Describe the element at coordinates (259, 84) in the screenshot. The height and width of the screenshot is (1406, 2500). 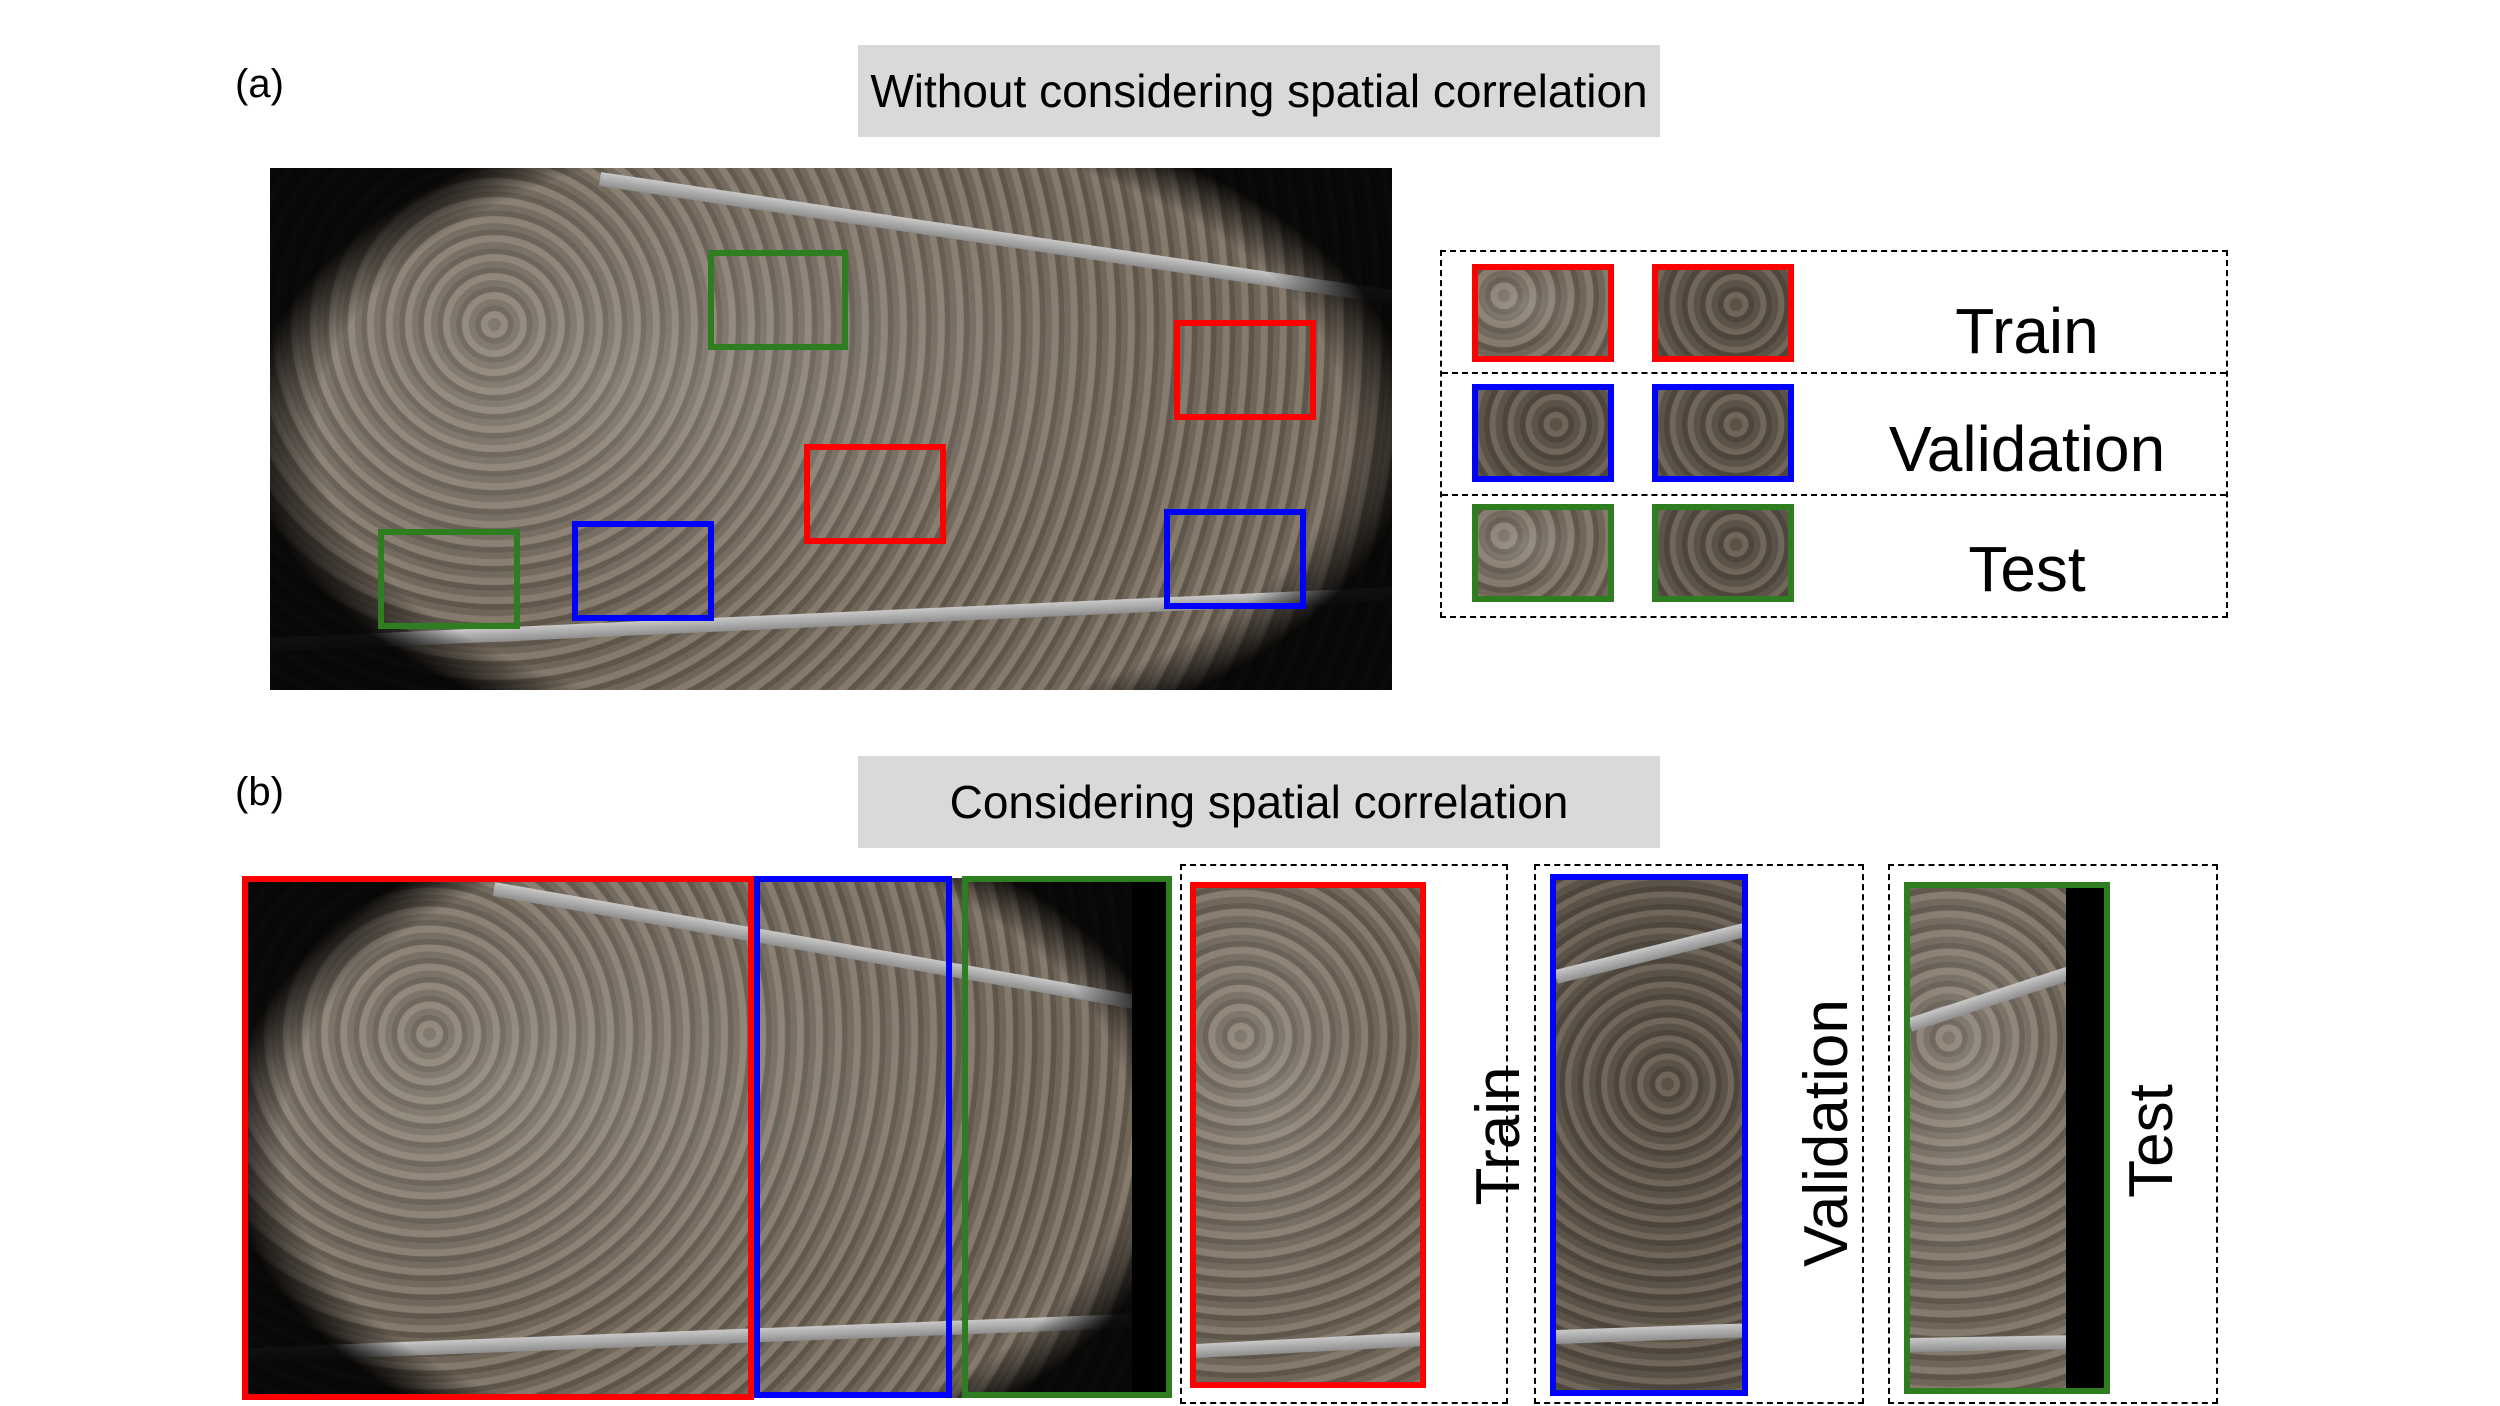
I see `panel-a-label: (a)` at that location.